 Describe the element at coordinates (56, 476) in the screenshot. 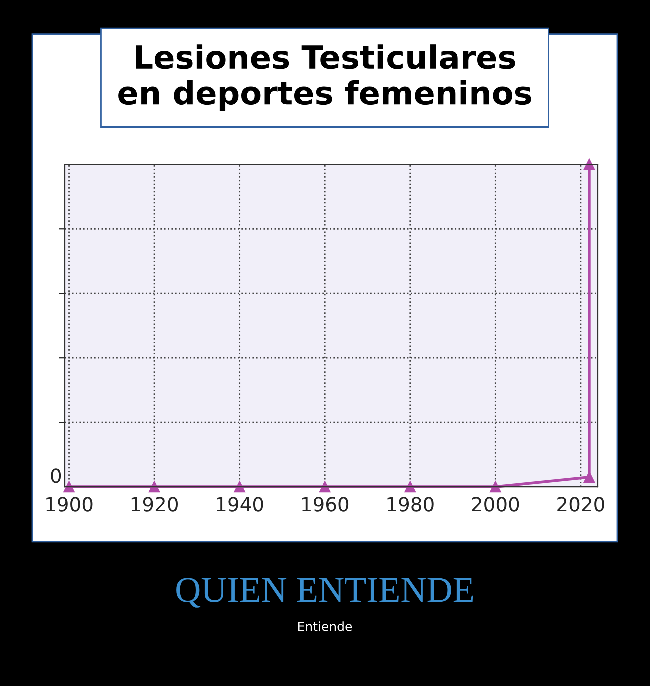

I see `text: 0` at that location.